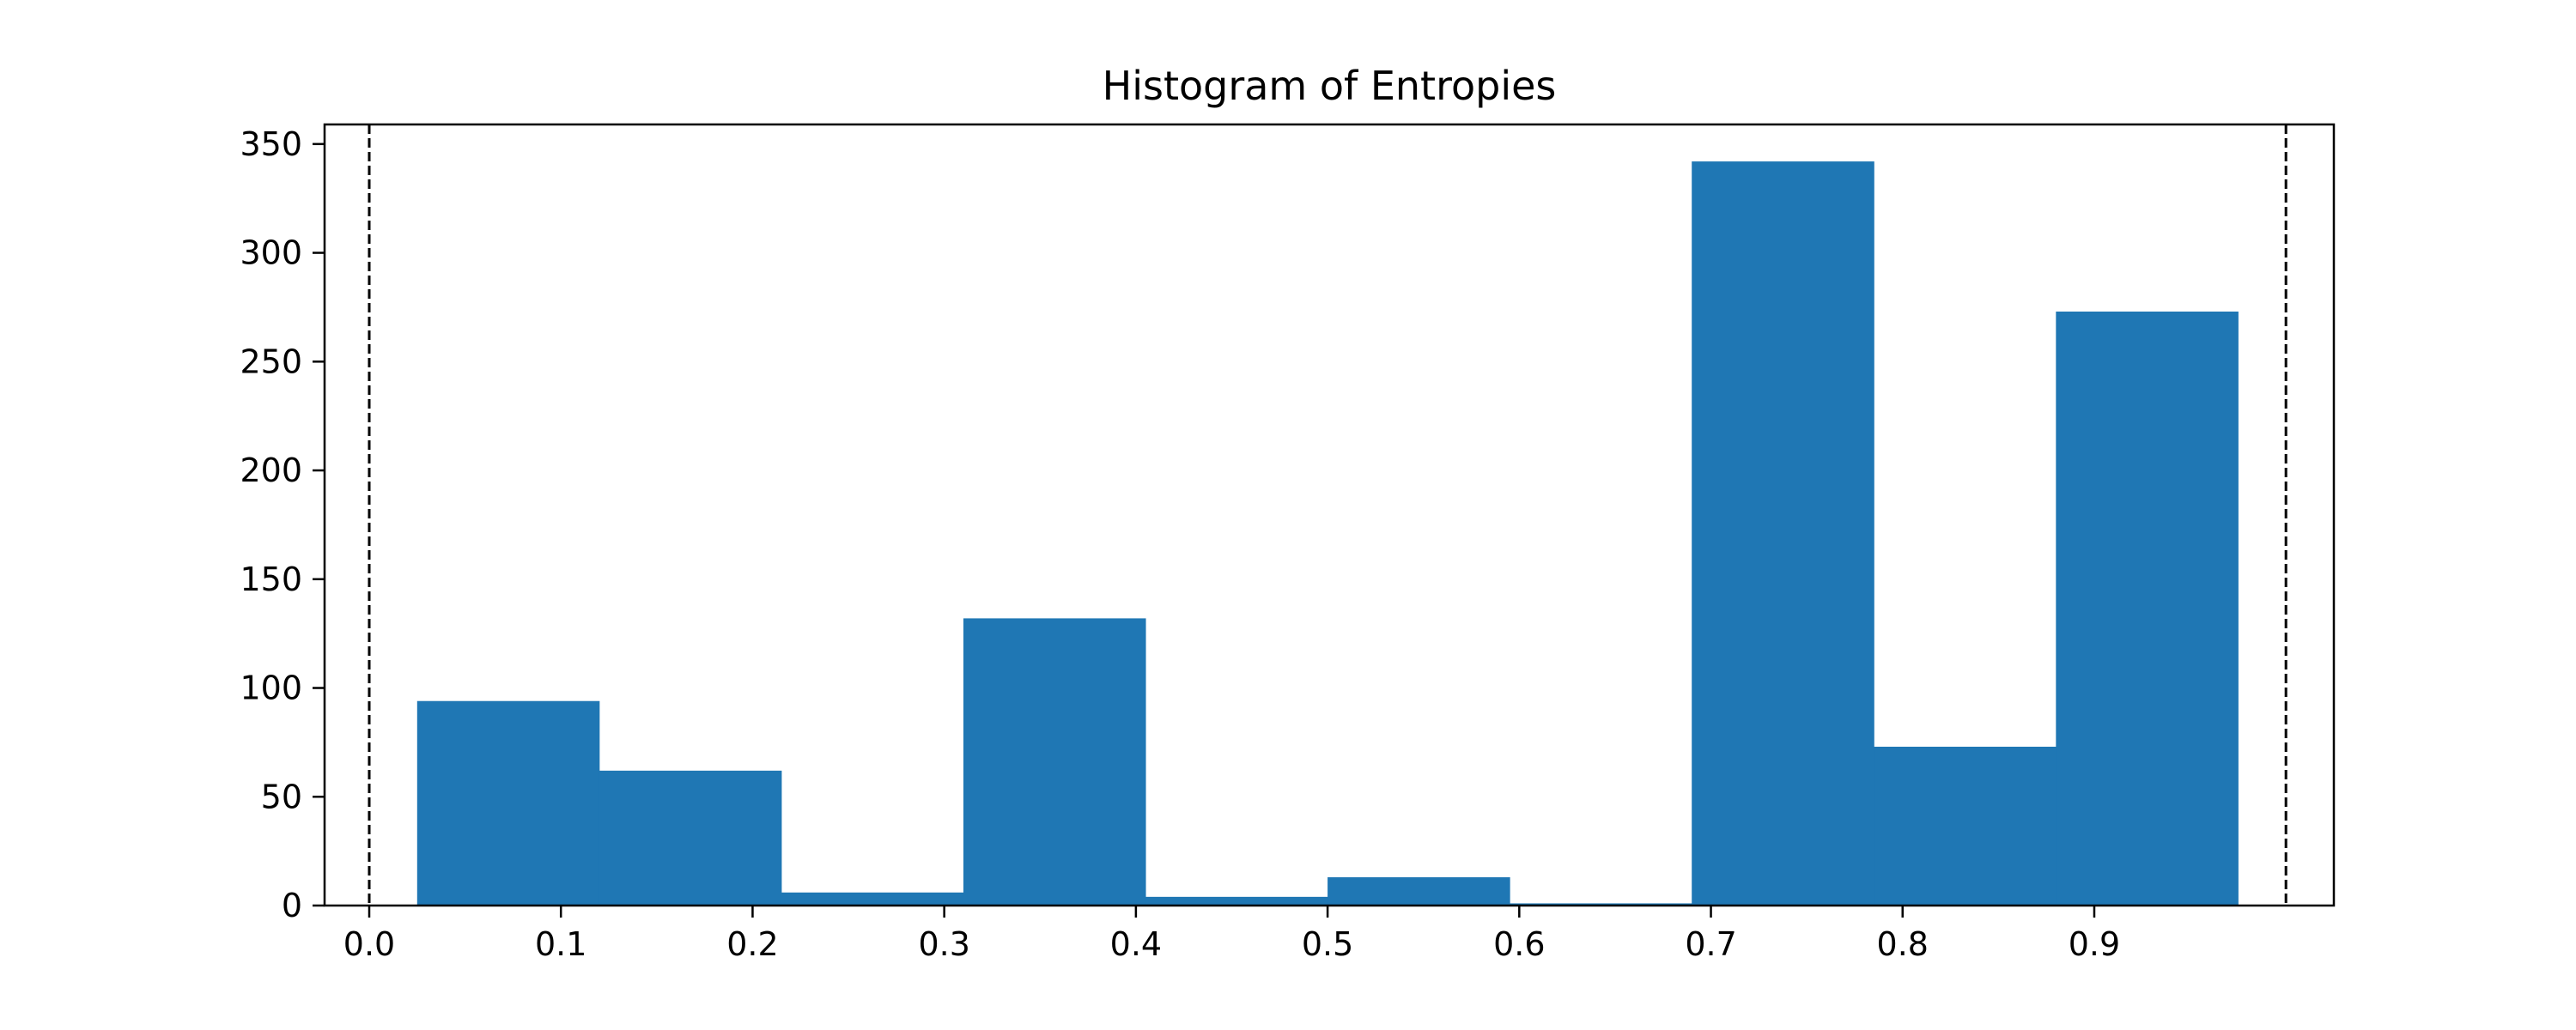  Describe the element at coordinates (282, 524) in the screenshot. I see `y-axis-ticks: 0 50 100 150 200 250 300 350` at that location.